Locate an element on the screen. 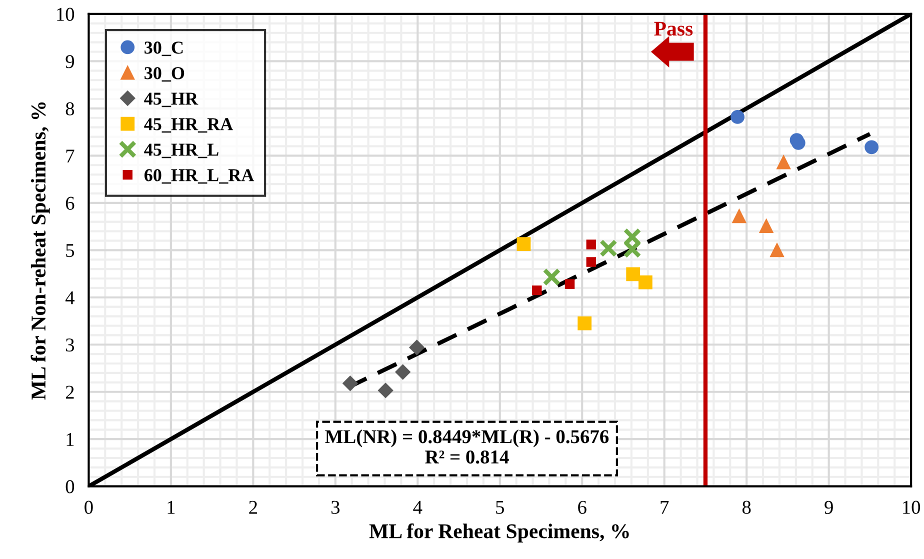  y-tick-label: 2 is located at coordinates (70, 392).